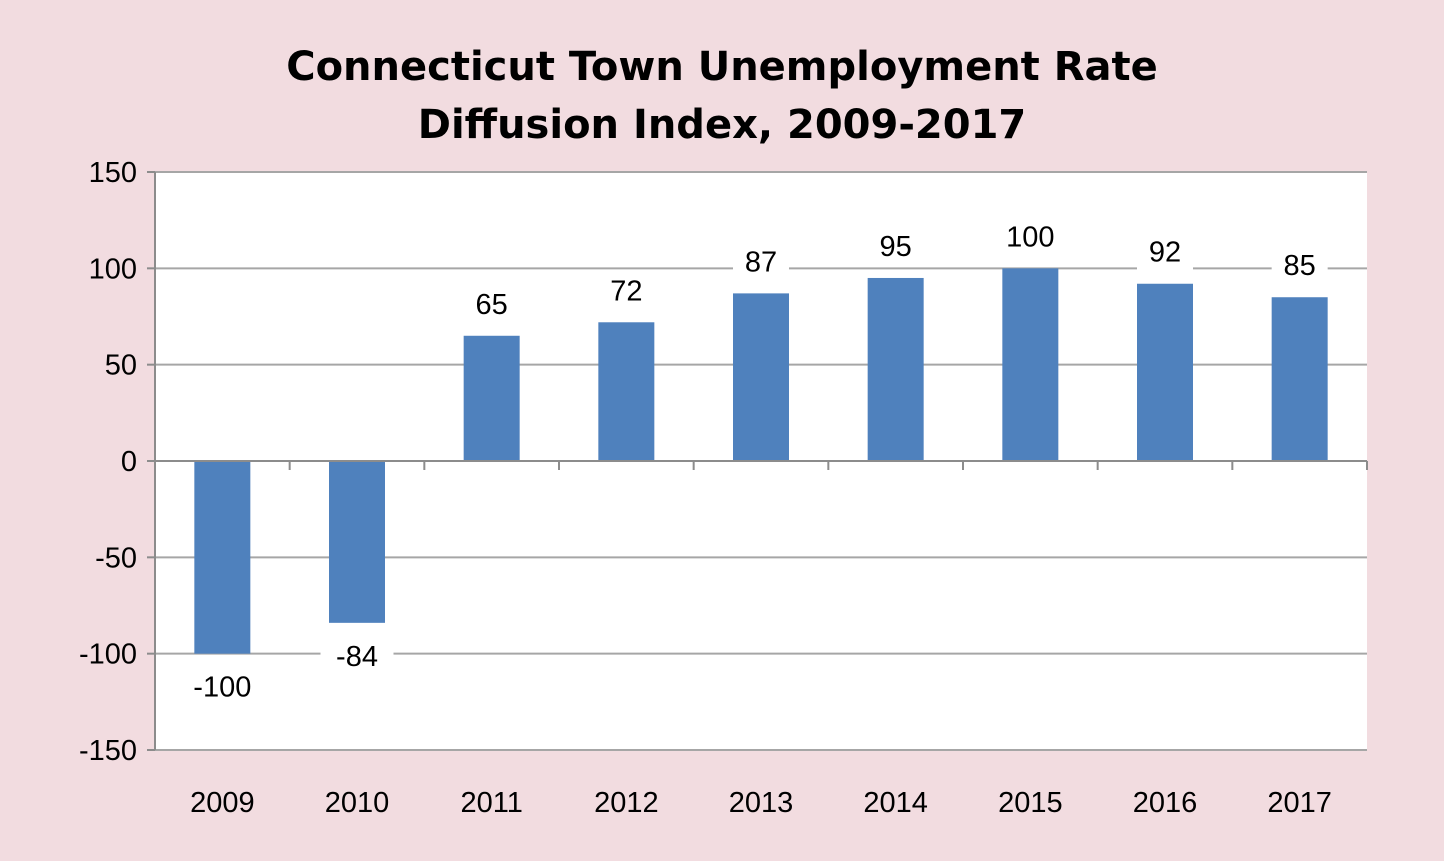 This screenshot has height=861, width=1444. Describe the element at coordinates (1165, 372) in the screenshot. I see `bar-2016` at that location.